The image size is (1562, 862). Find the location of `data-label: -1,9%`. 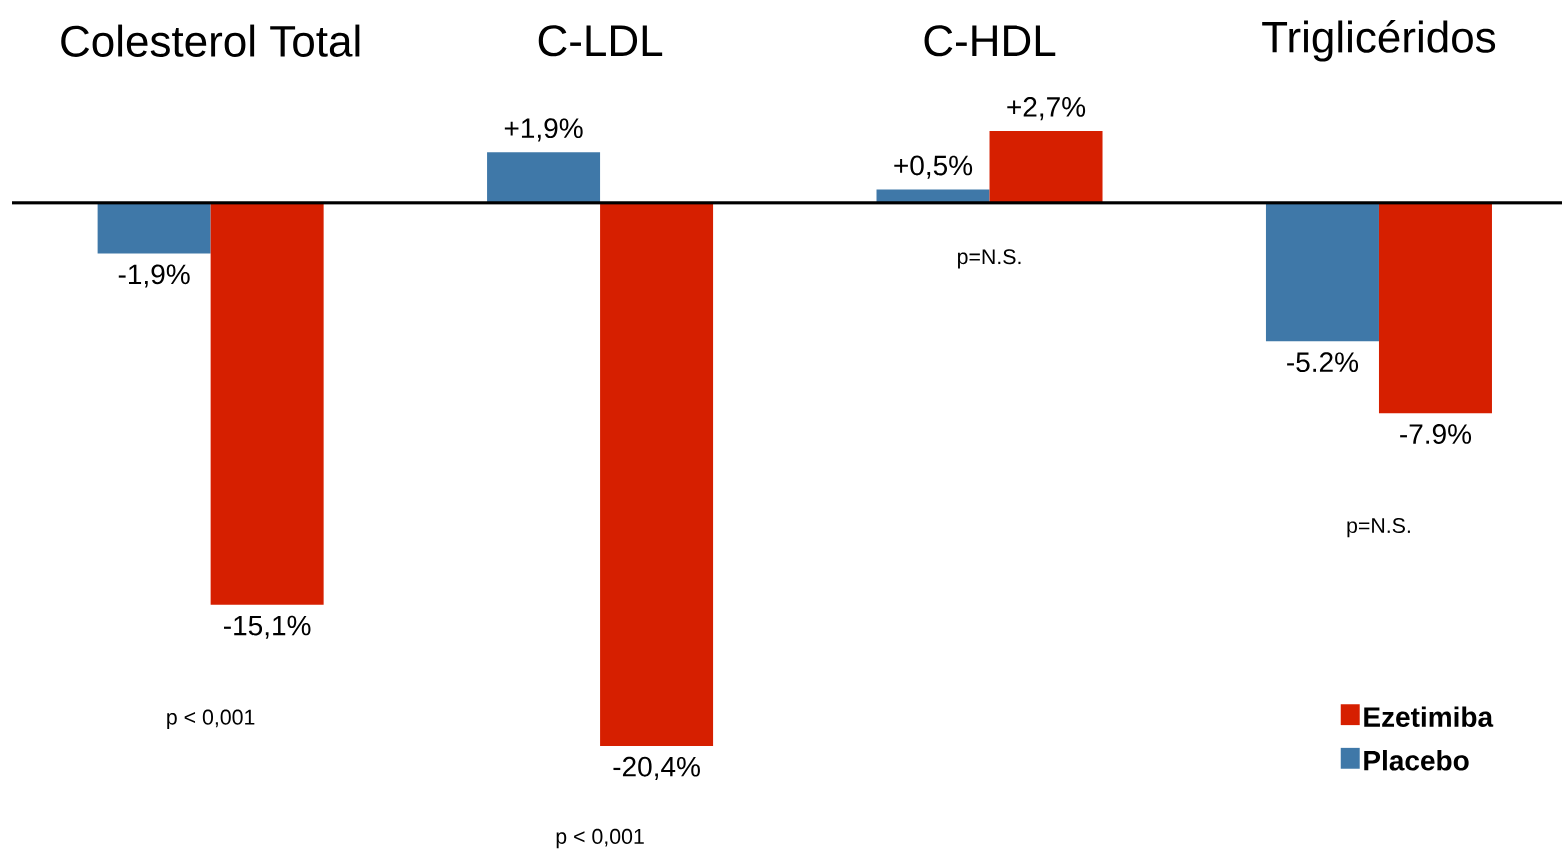

data-label: -1,9% is located at coordinates (154, 276).